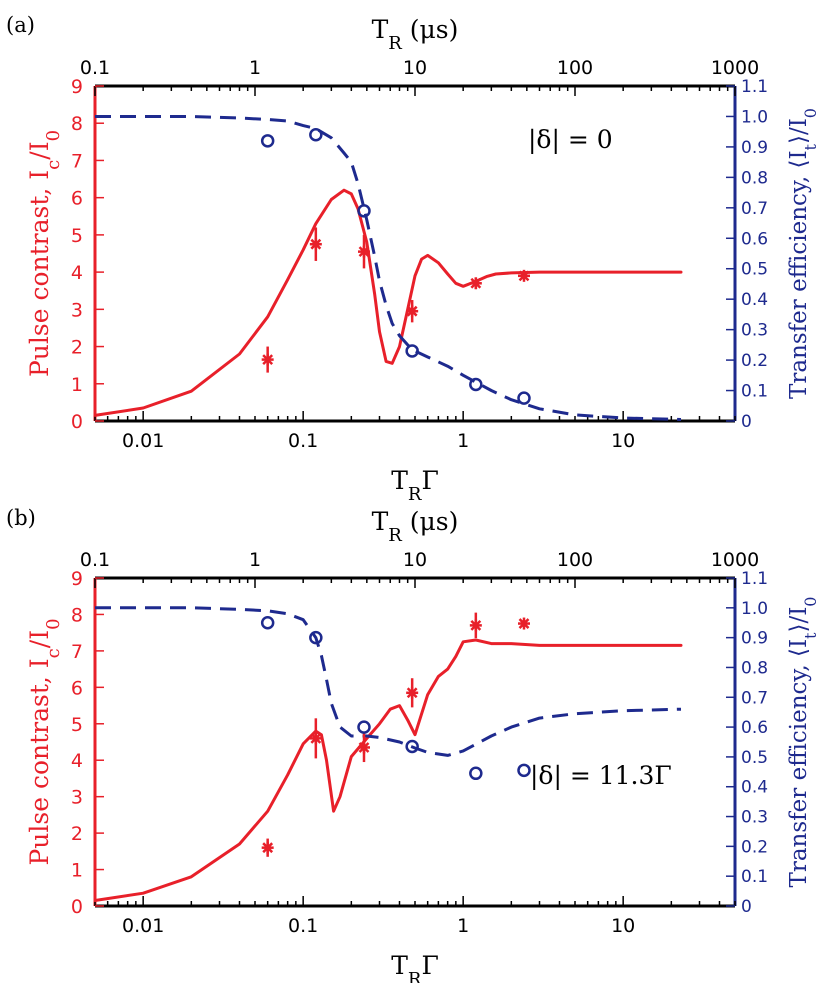 The image size is (830, 983). I want to click on panel-label: (a), so click(20, 25).